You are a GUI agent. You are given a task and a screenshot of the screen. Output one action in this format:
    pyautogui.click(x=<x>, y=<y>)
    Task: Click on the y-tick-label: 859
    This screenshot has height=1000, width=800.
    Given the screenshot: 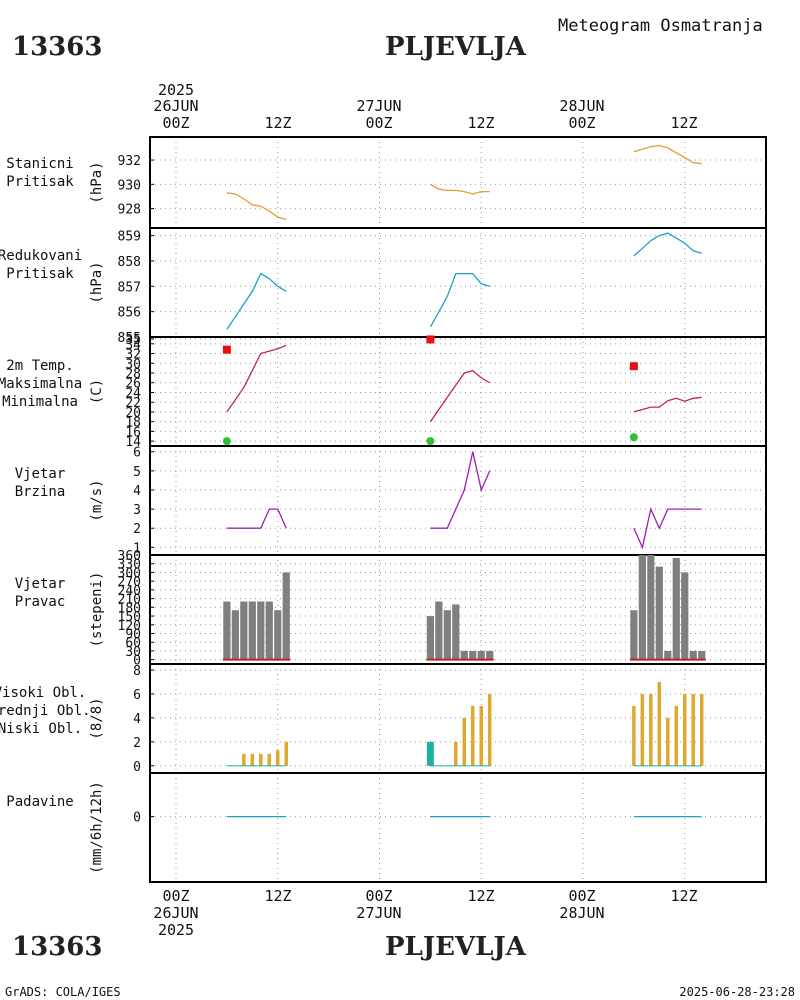 What is the action you would take?
    pyautogui.click(x=129, y=237)
    